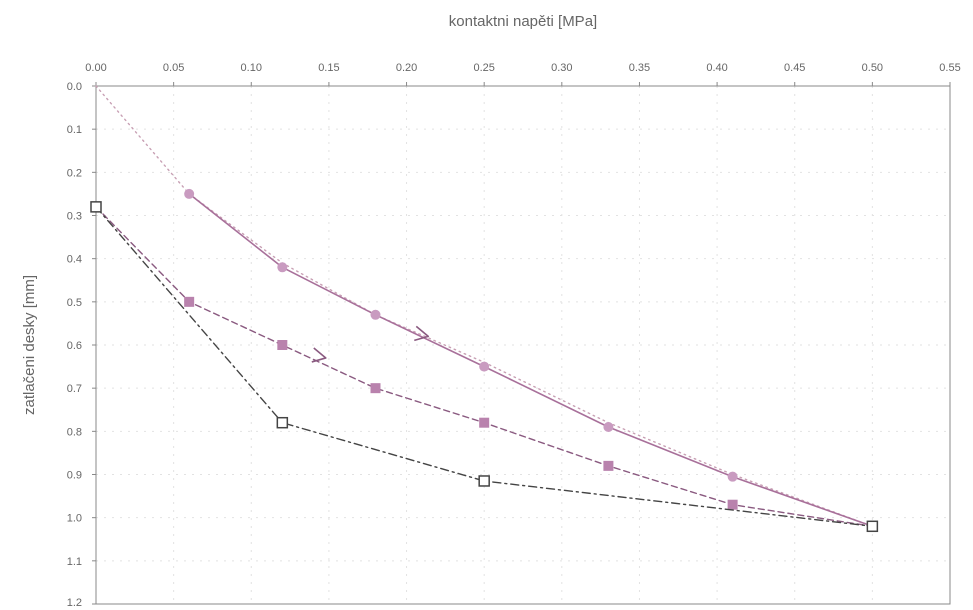  I want to click on y-tick-label: 0.1, so click(74, 130).